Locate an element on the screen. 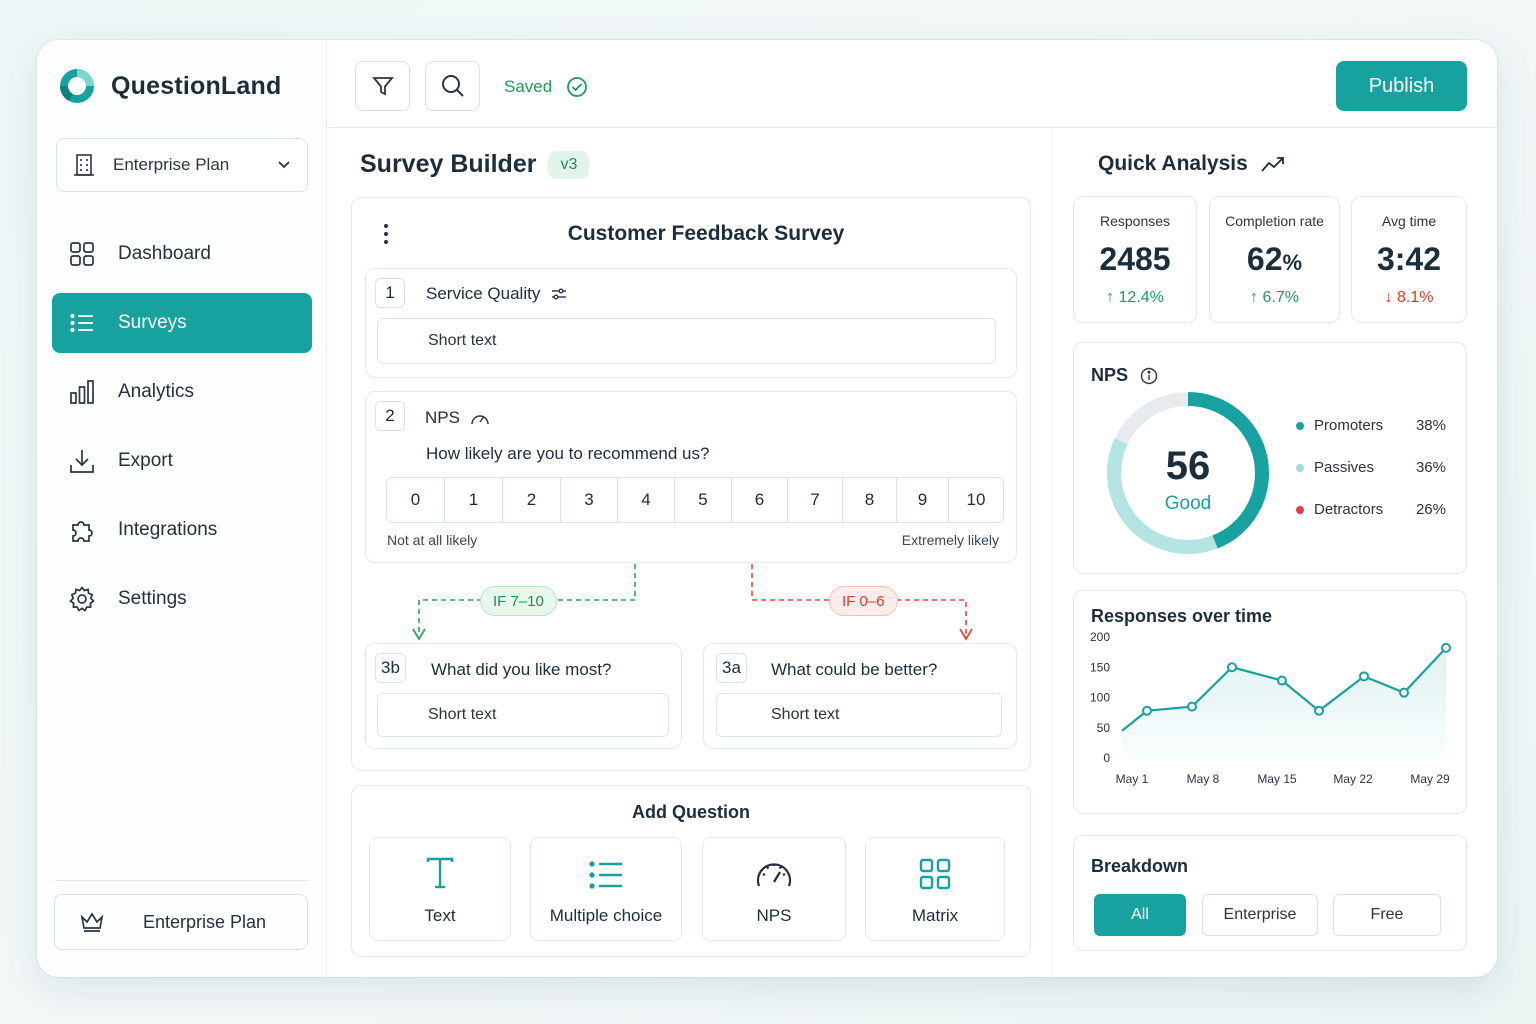 The image size is (1536, 1024). filter-button is located at coordinates (382, 86).